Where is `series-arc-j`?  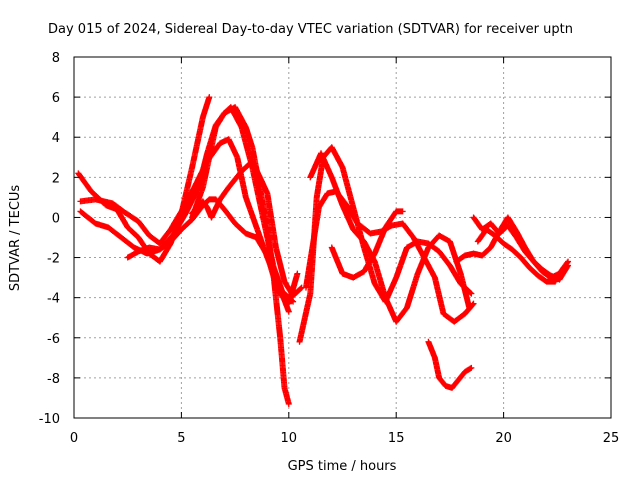 series-arc-j is located at coordinates (367, 244).